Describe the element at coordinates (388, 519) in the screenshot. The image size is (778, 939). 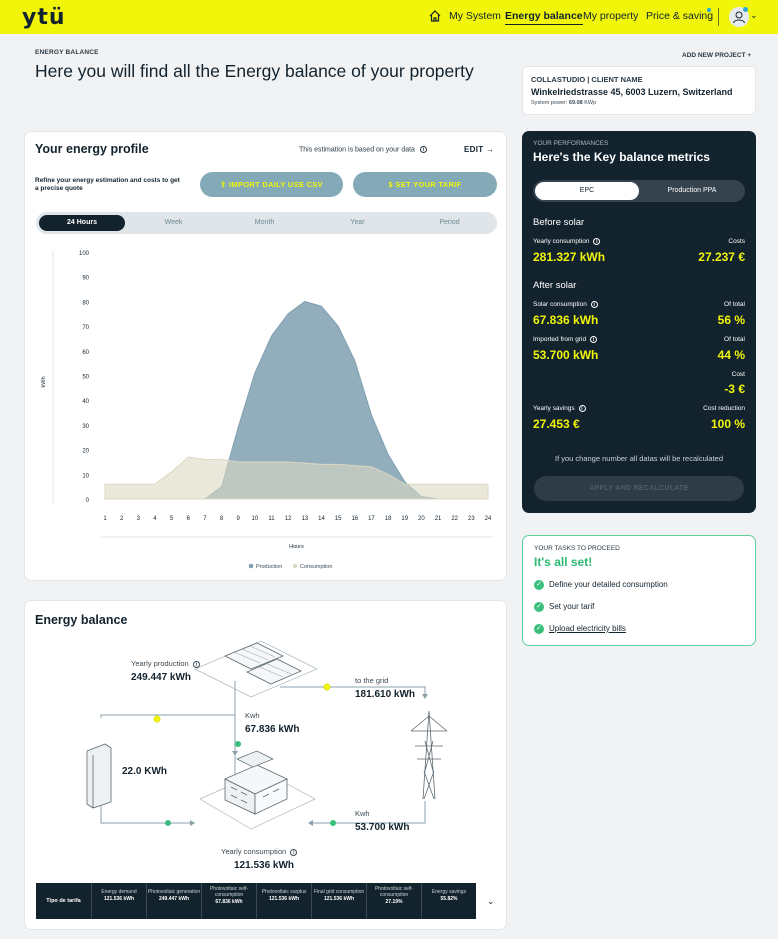
I see `x-tick-label: 18` at that location.